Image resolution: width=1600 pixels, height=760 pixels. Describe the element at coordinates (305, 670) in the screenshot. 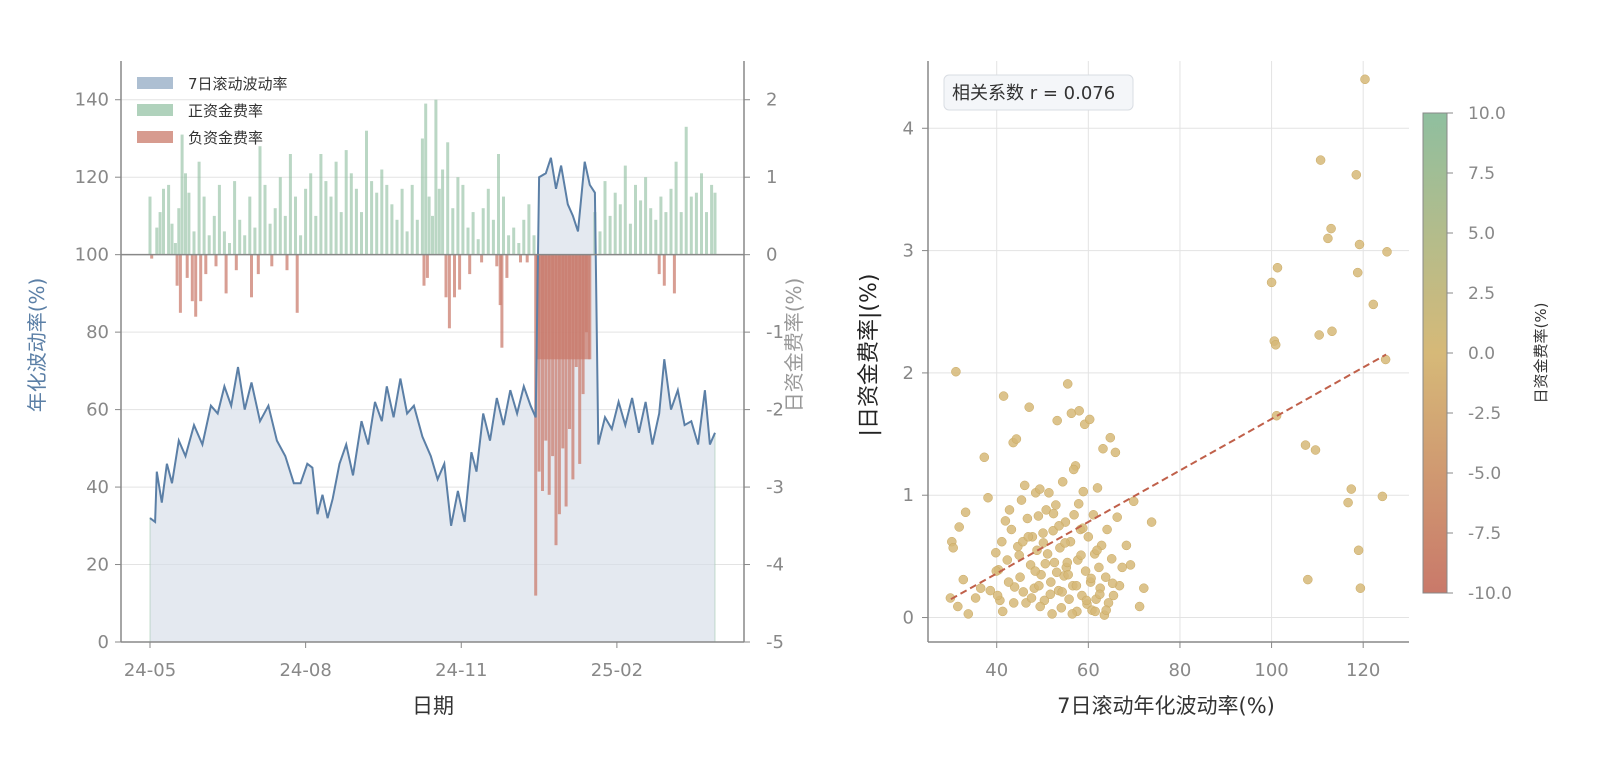

I see `x-tick-label-1: 24-08` at that location.